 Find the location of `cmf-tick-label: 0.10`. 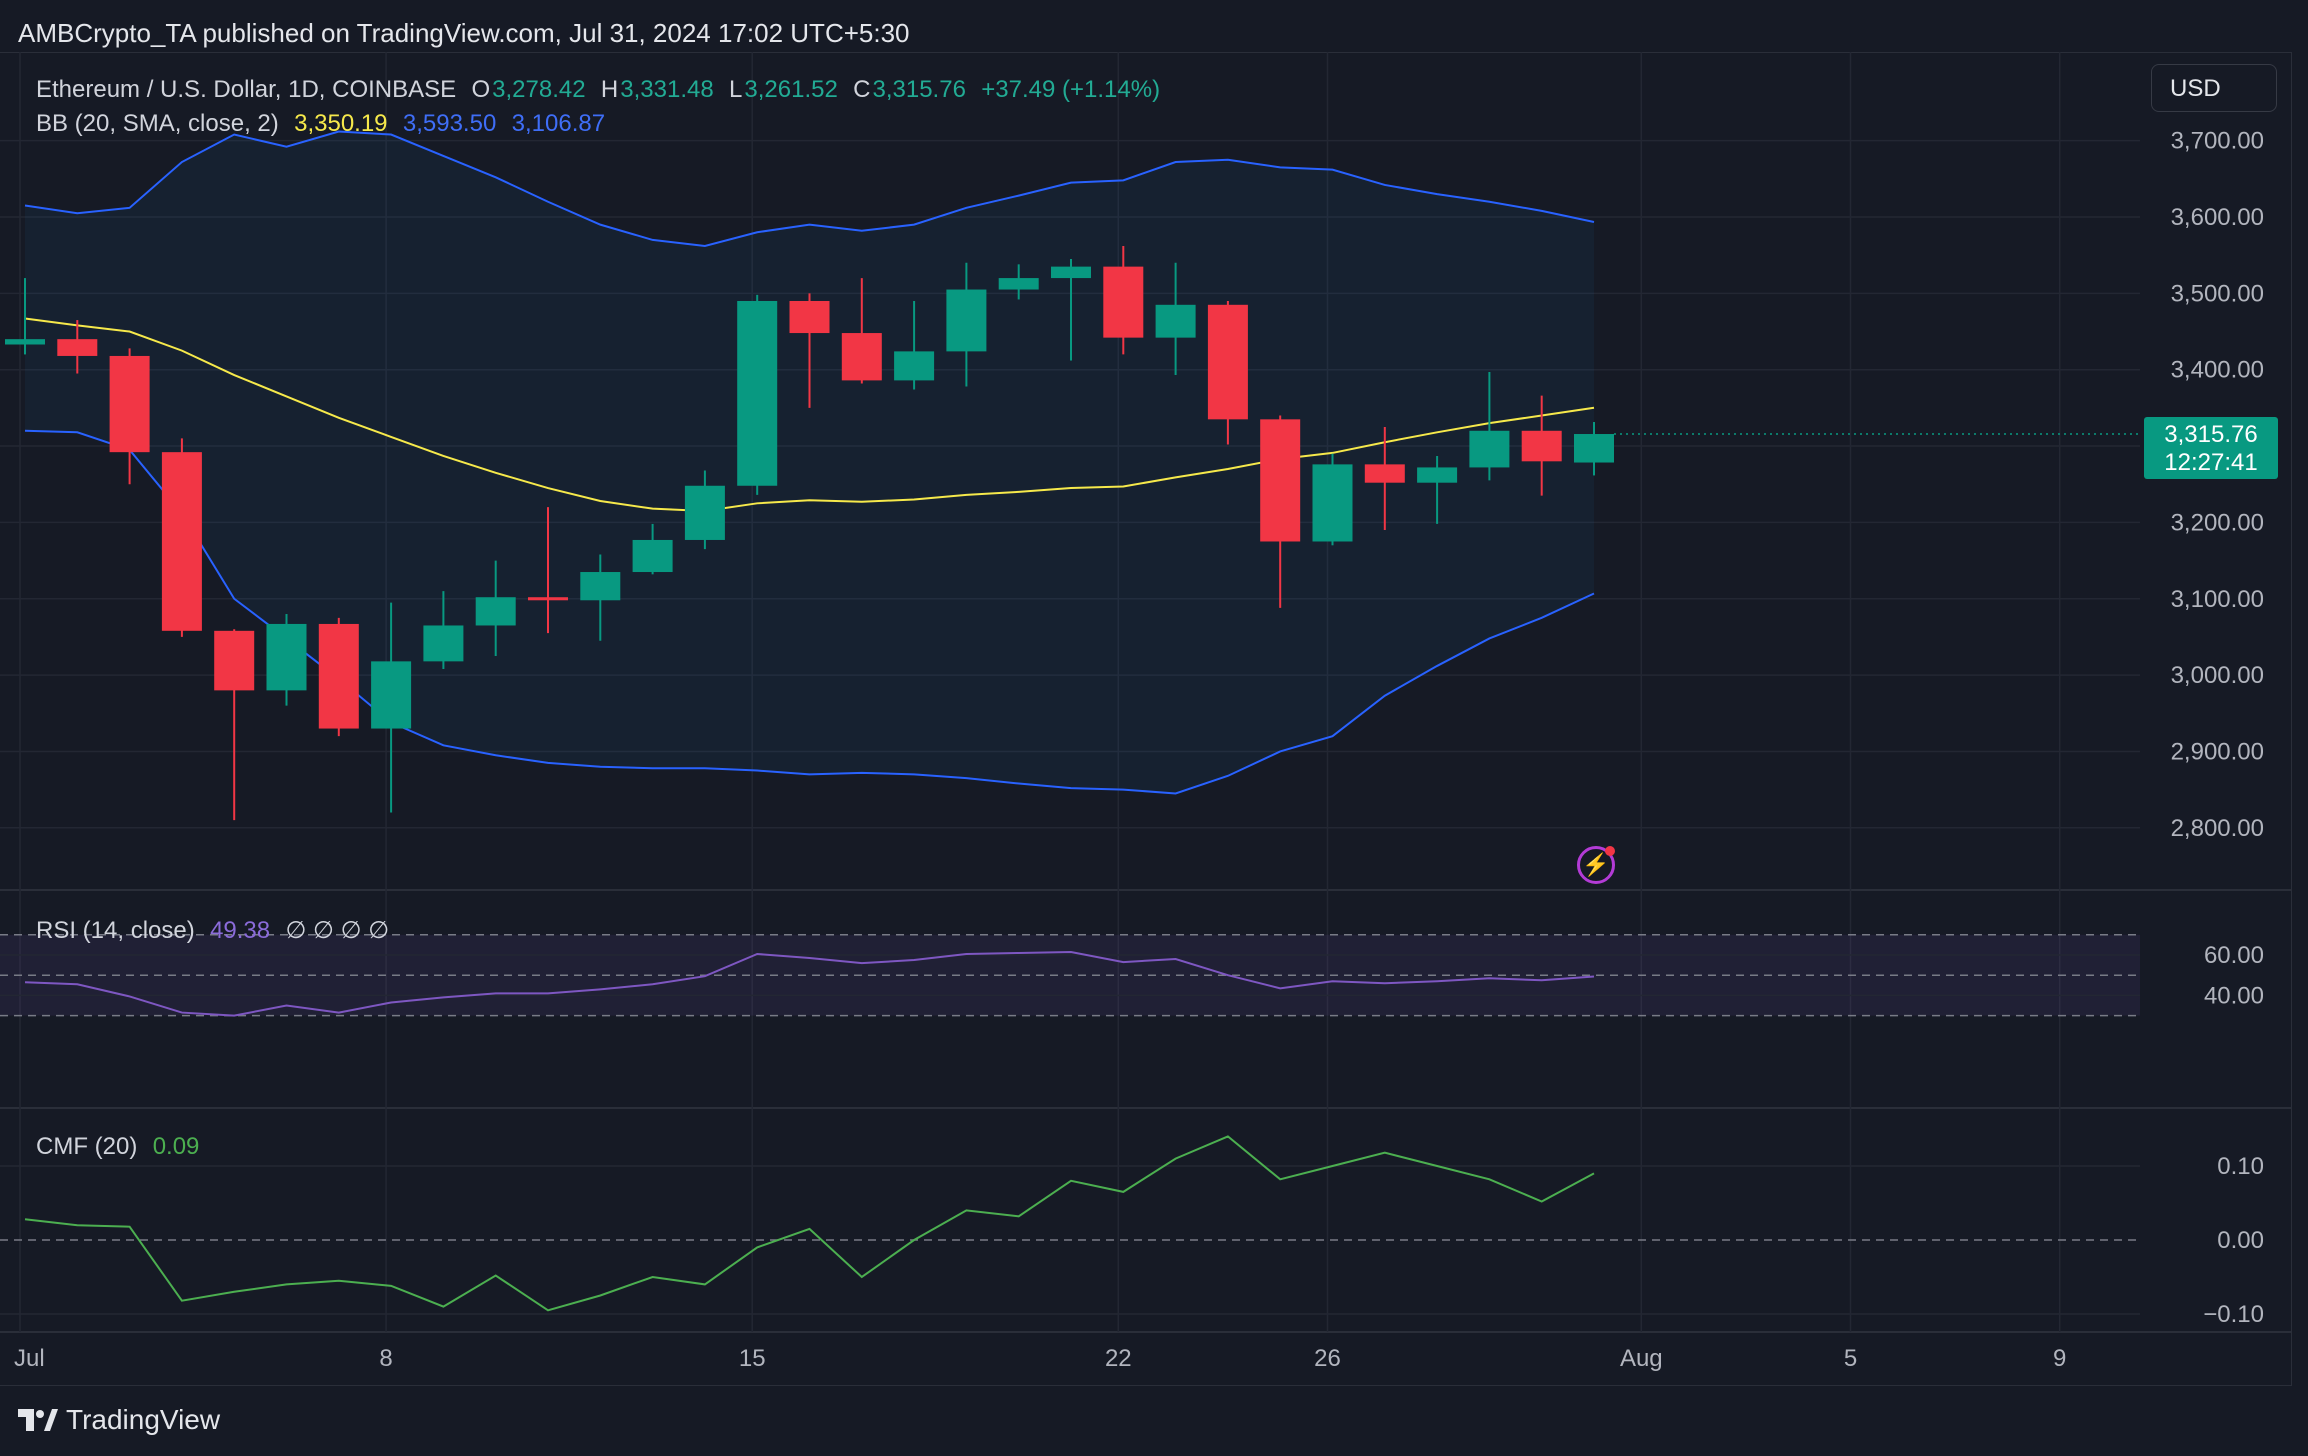

cmf-tick-label: 0.10 is located at coordinates (2240, 1166).